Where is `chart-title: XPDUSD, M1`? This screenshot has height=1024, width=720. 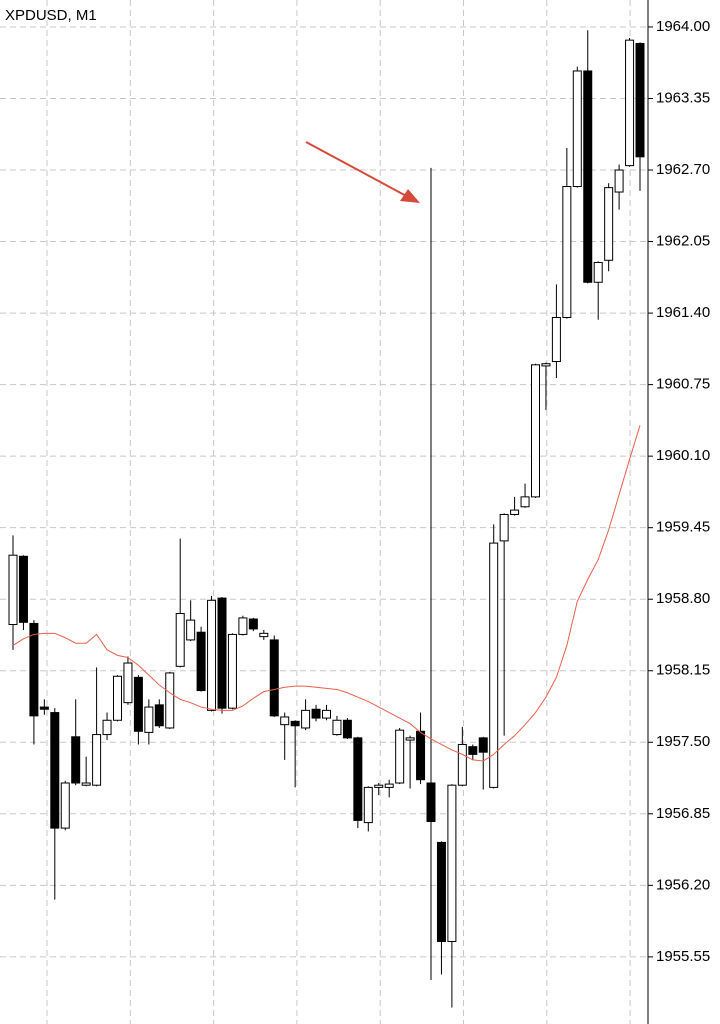 chart-title: XPDUSD, M1 is located at coordinates (51, 15).